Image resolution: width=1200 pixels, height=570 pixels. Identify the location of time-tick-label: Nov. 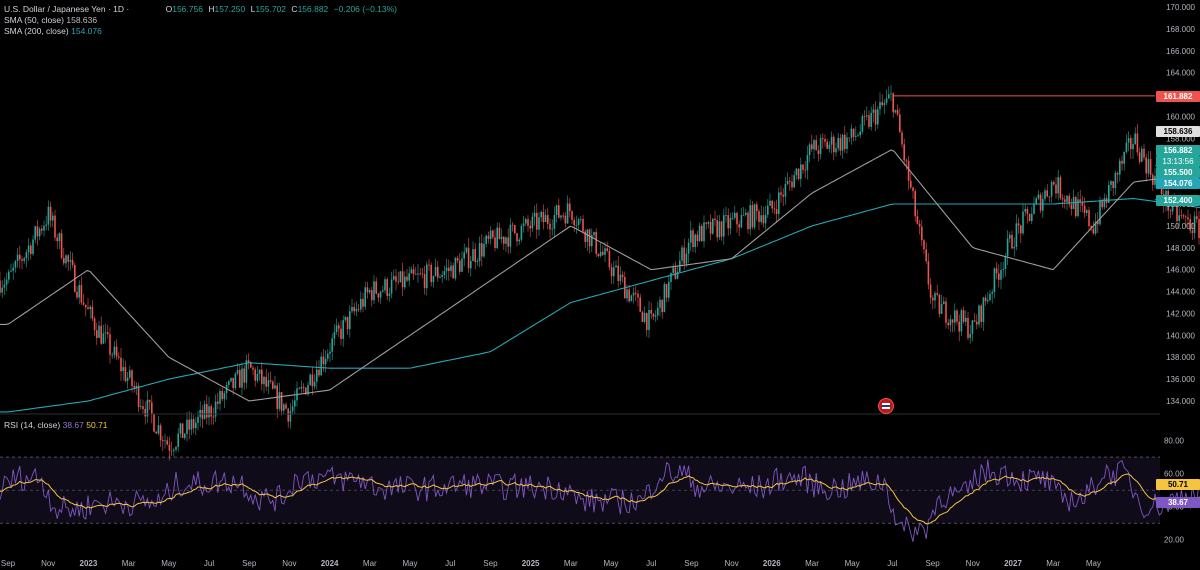
(289, 563).